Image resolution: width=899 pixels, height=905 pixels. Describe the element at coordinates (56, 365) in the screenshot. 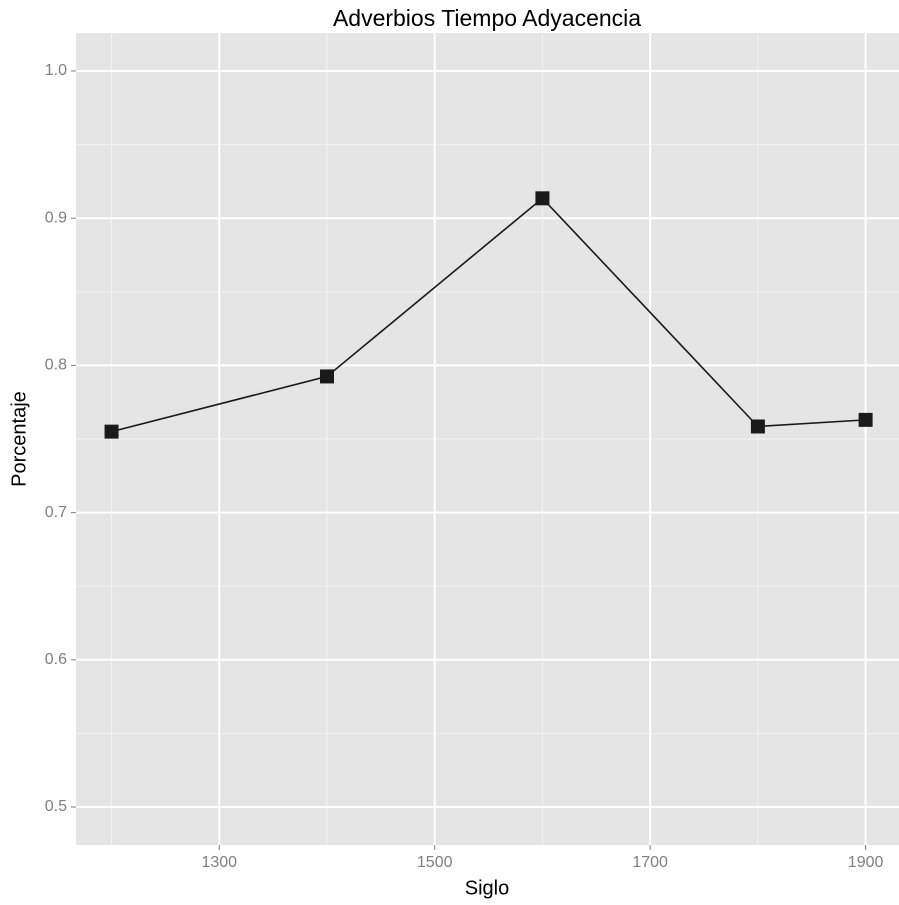

I see `y-tick-label: 0.8` at that location.